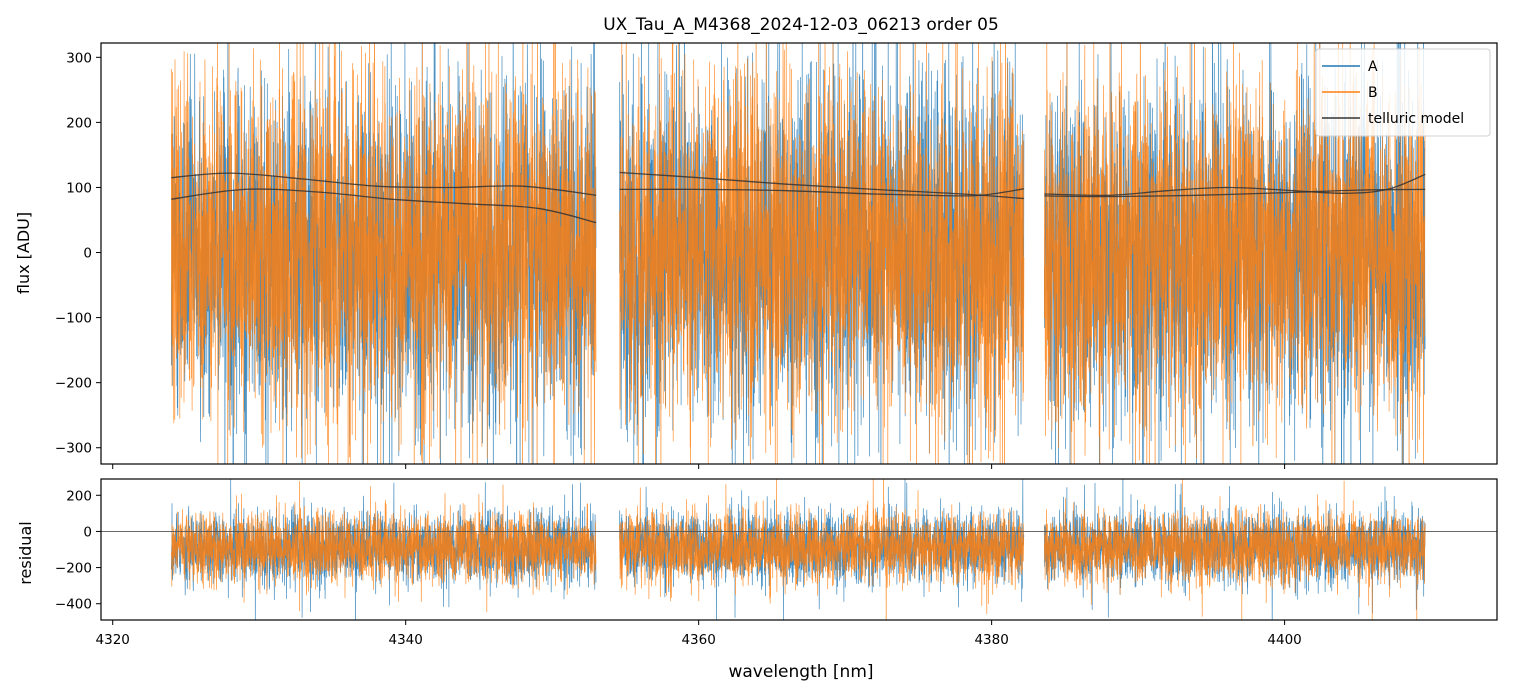  I want to click on flux-ytick-label: 200, so click(79, 123).